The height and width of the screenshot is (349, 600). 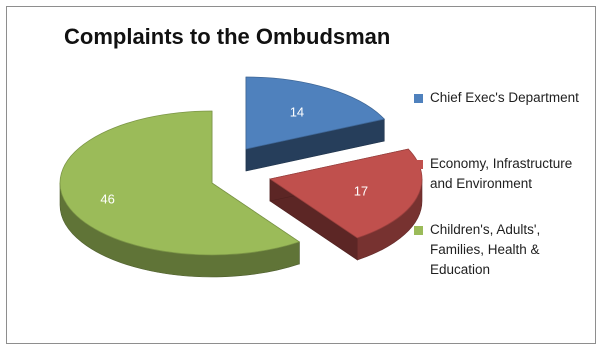 I want to click on legend-label-chief-exec: Chief Exec's Department, so click(x=504, y=97).